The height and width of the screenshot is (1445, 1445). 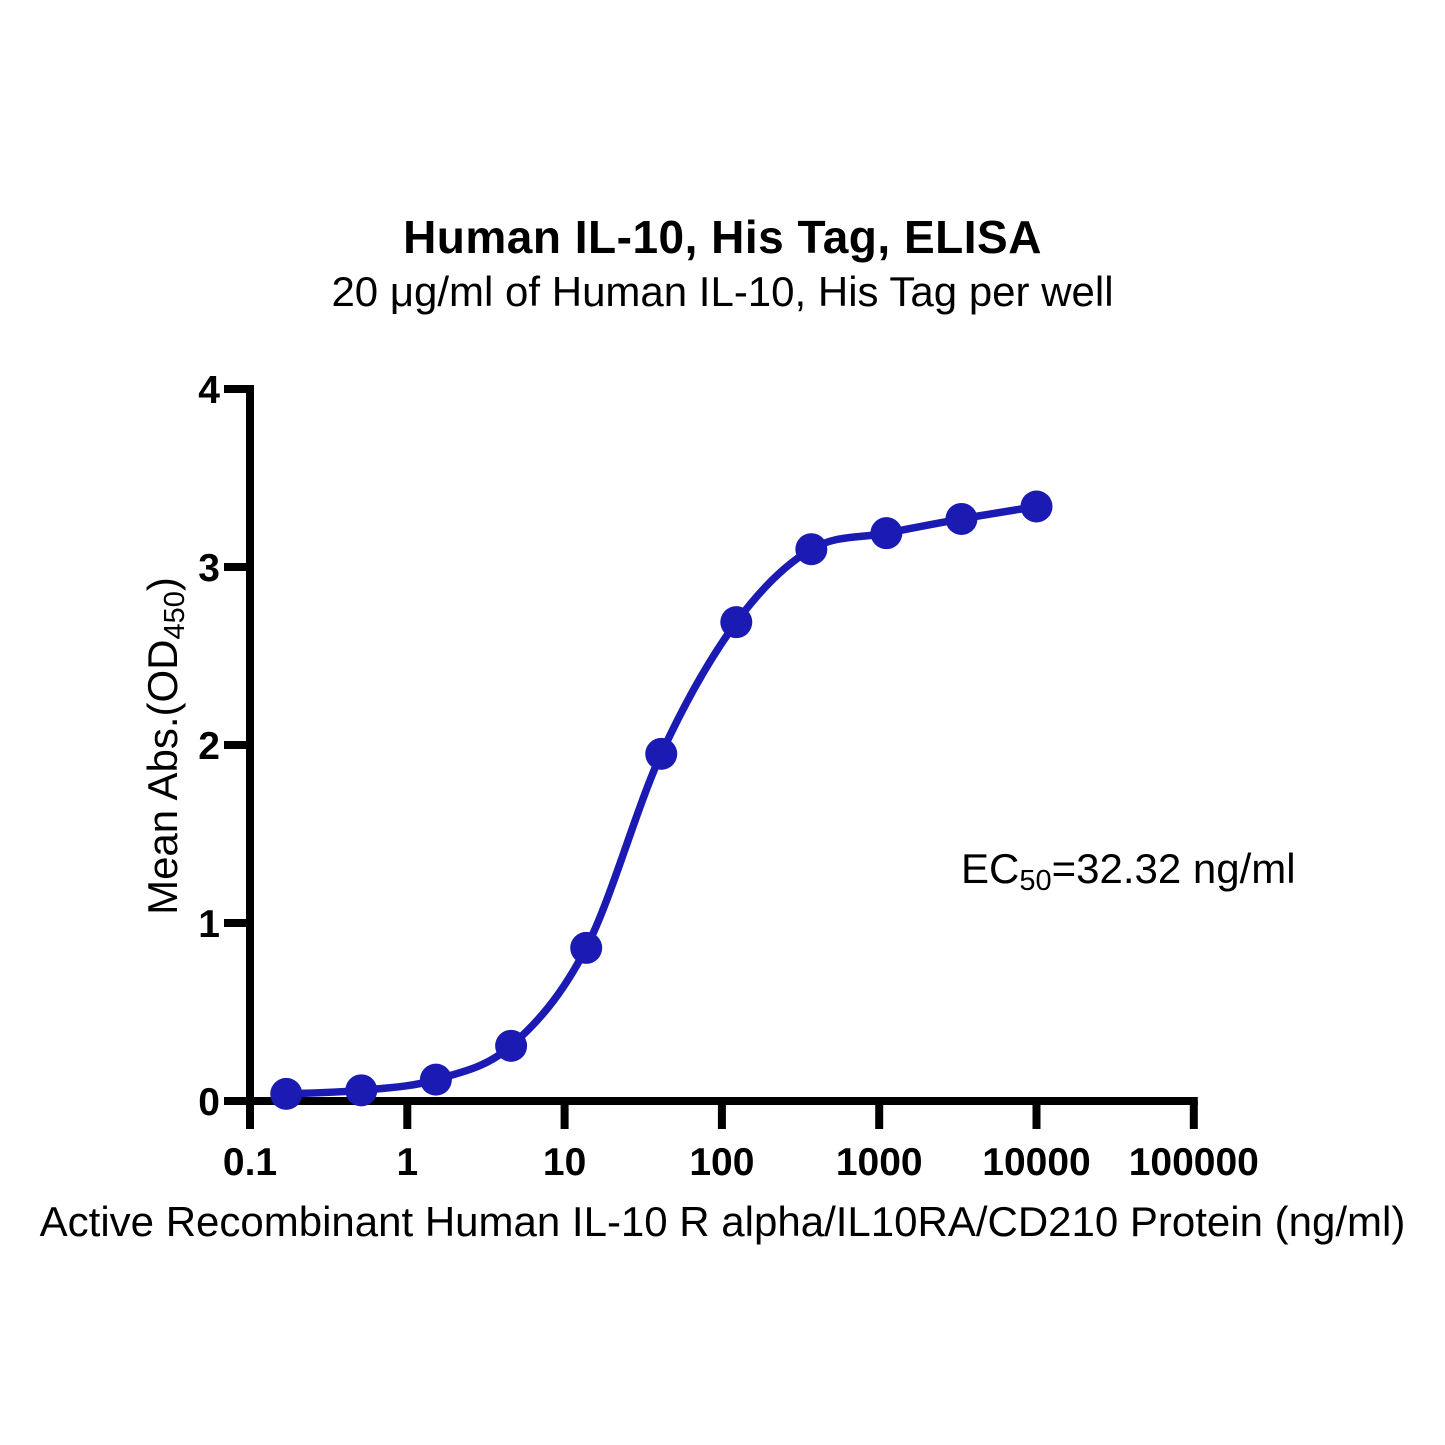 I want to click on y-tick-label: 1, so click(x=209, y=924).